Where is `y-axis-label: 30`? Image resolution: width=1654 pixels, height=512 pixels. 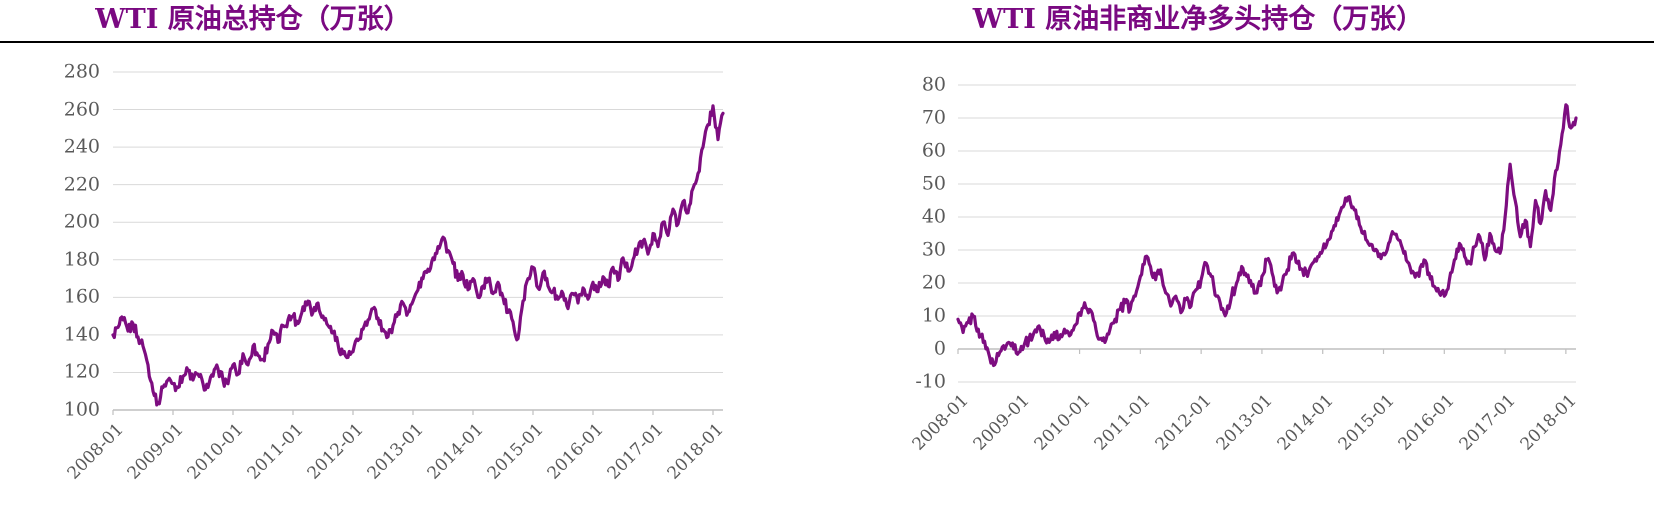
y-axis-label: 30 is located at coordinates (933, 249).